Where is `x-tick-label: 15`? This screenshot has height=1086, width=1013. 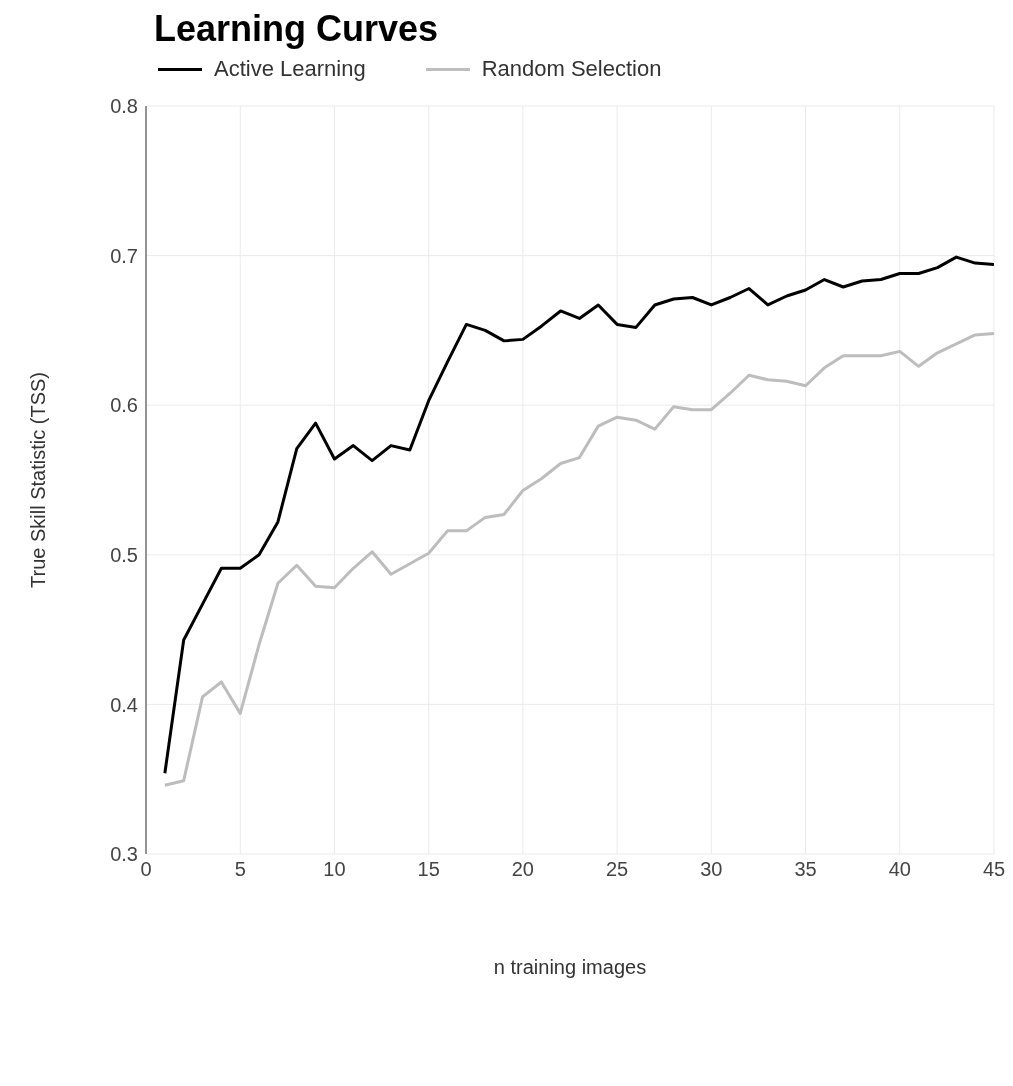
x-tick-label: 15 is located at coordinates (428, 869).